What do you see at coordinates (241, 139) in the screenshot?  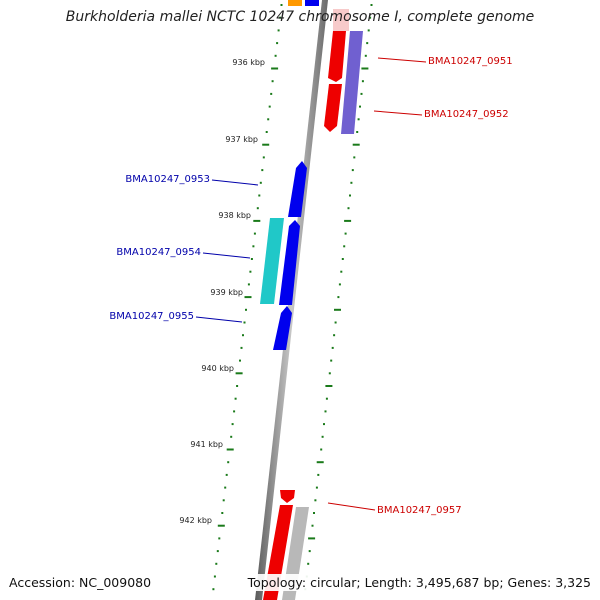 I see `tick-label: 937 kbp` at bounding box center [241, 139].